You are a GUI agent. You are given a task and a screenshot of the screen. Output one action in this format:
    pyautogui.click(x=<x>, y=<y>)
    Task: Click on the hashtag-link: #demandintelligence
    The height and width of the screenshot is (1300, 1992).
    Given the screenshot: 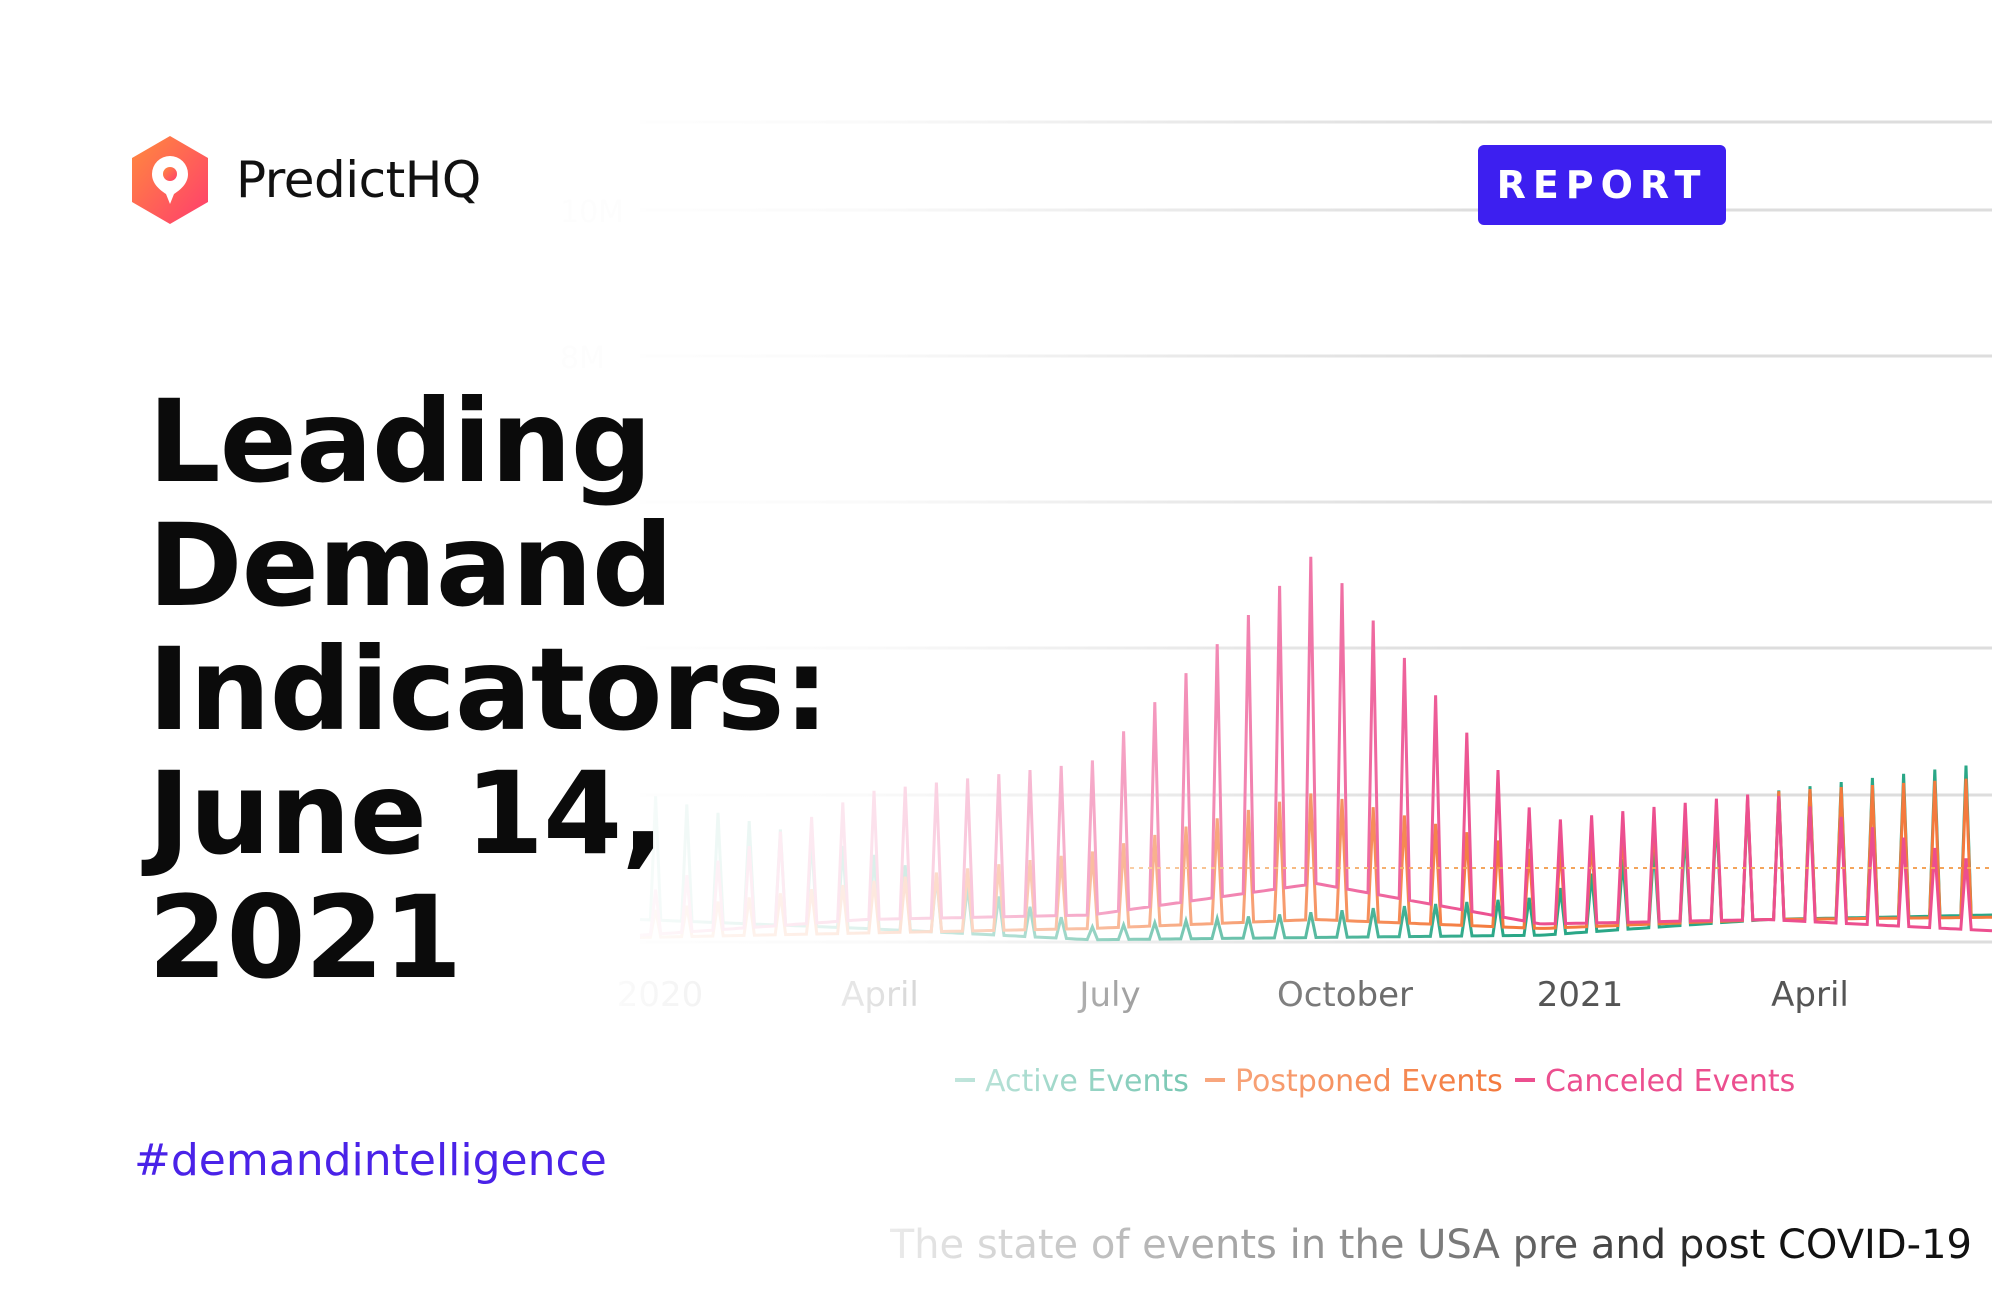 What is the action you would take?
    pyautogui.click(x=370, y=1160)
    